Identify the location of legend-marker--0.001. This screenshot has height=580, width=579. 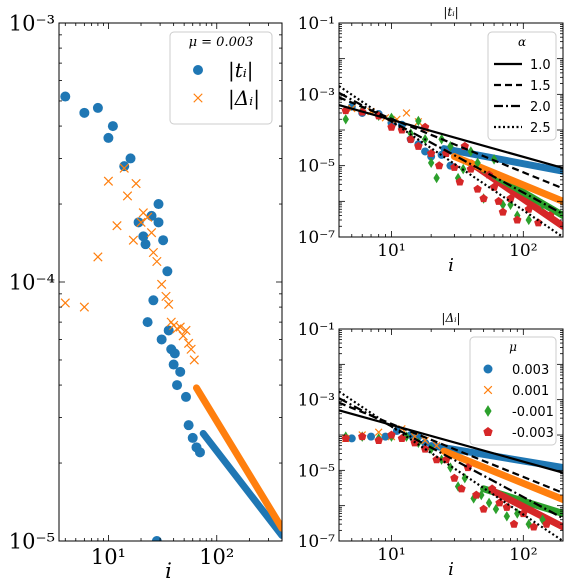
(488, 411).